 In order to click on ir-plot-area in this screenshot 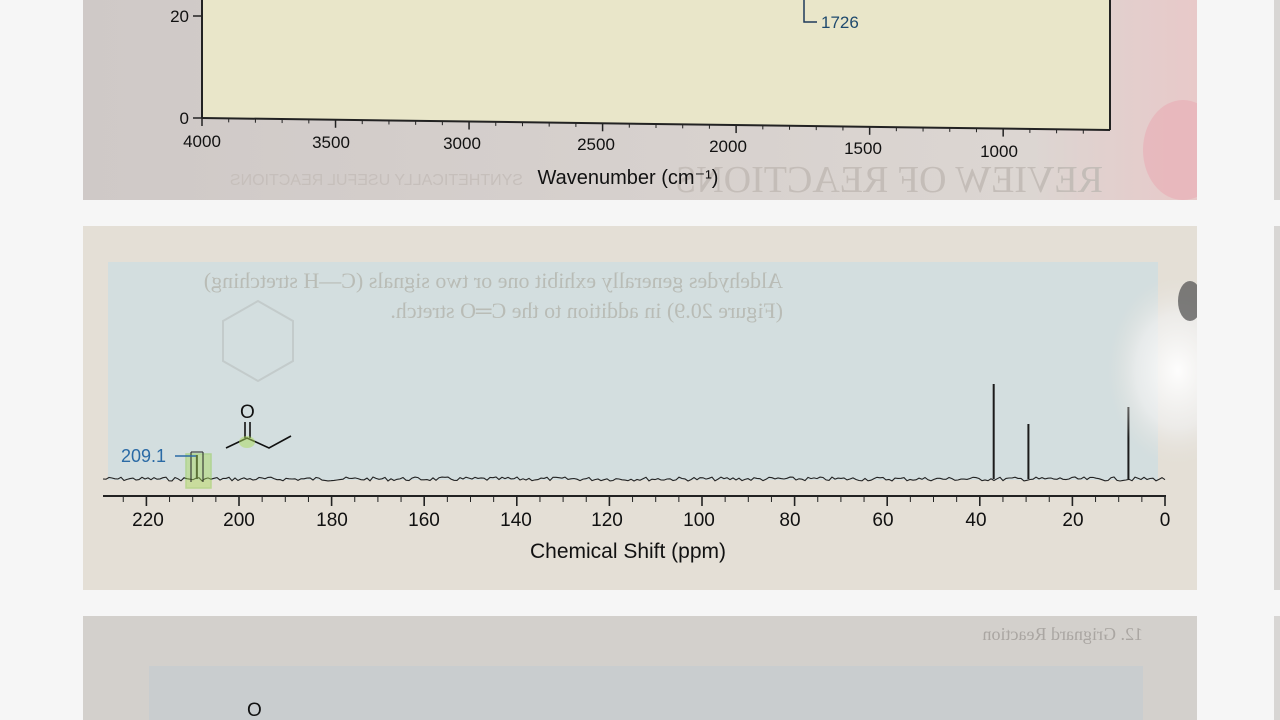, I will do `click(656, 65)`.